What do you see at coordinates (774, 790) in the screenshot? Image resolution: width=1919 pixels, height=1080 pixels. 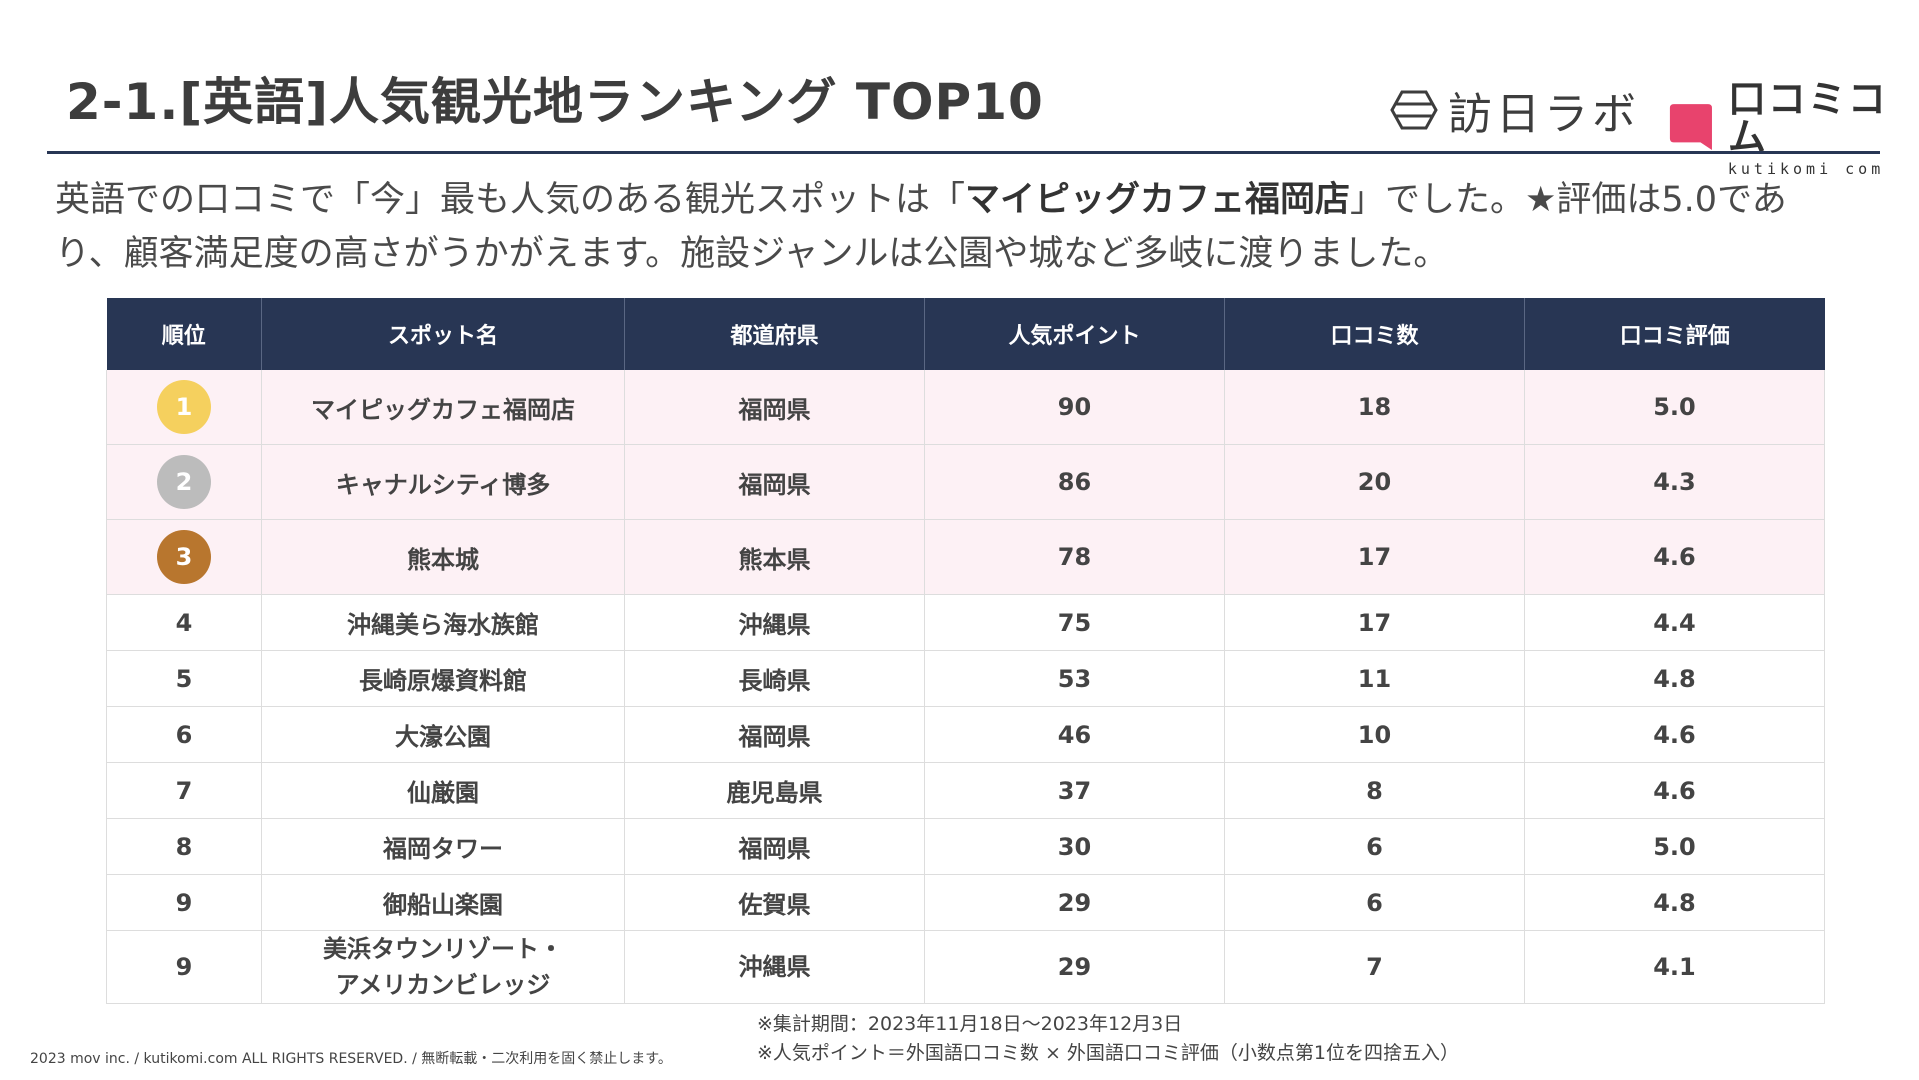 I see `prefecture-cell: 鹿児島県` at bounding box center [774, 790].